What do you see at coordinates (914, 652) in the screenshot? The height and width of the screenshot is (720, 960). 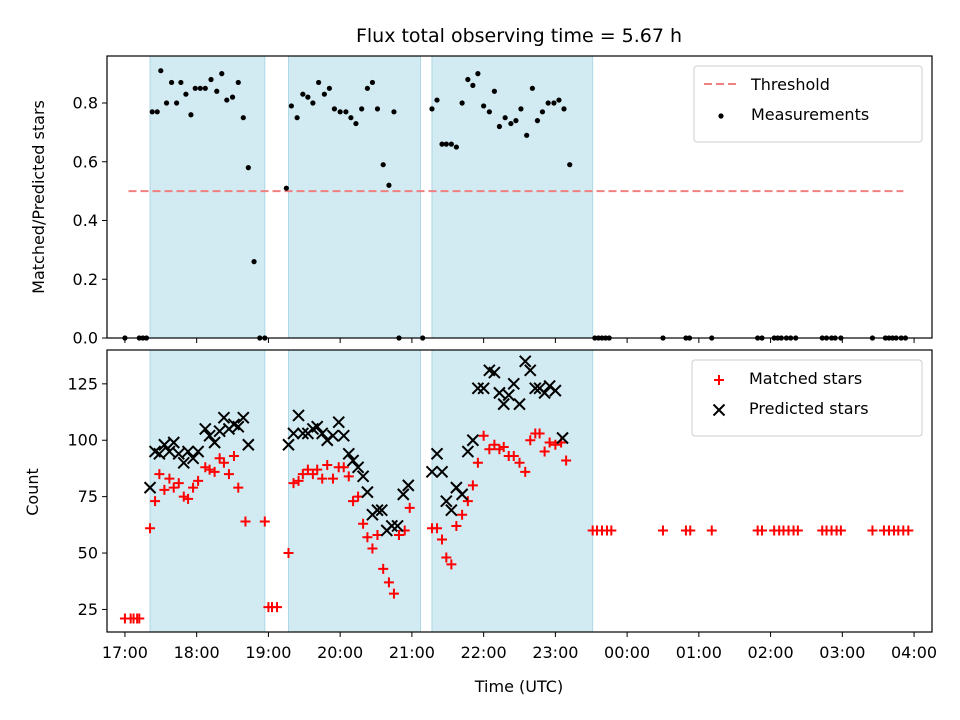 I see `x-tick-label: 04:00` at bounding box center [914, 652].